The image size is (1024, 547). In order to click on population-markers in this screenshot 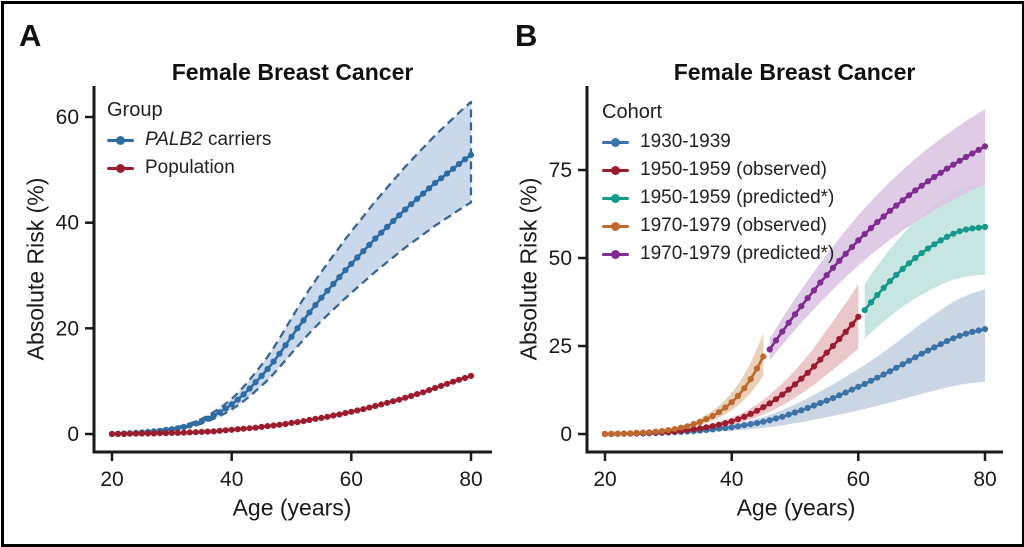, I will do `click(291, 405)`.